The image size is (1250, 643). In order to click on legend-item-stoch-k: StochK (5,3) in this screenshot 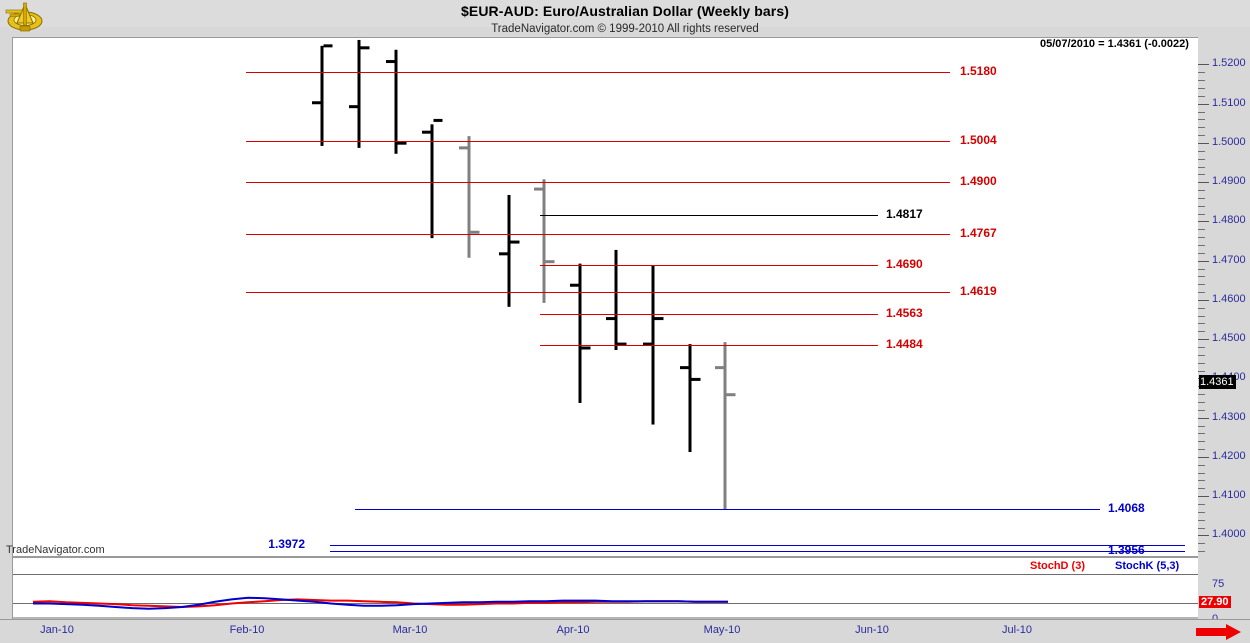, I will do `click(1147, 566)`.